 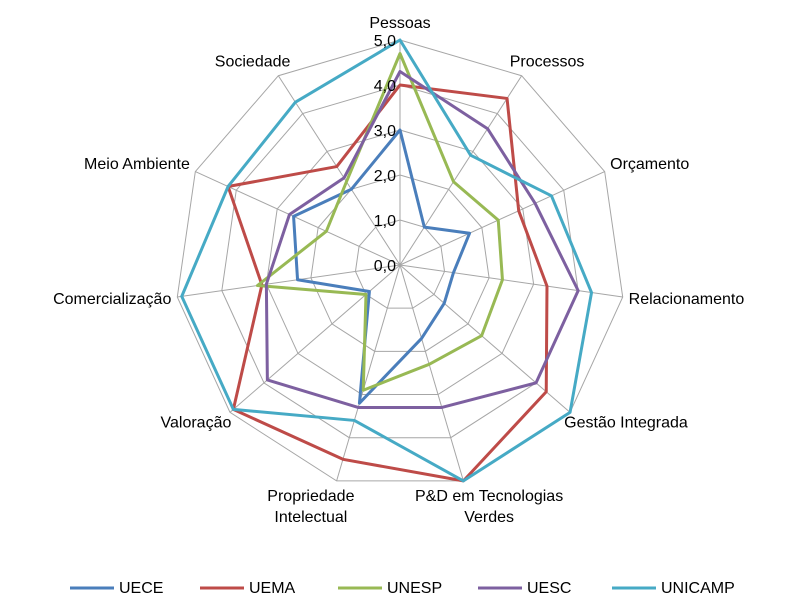 I want to click on r-tick-label: 4,0, so click(x=385, y=86).